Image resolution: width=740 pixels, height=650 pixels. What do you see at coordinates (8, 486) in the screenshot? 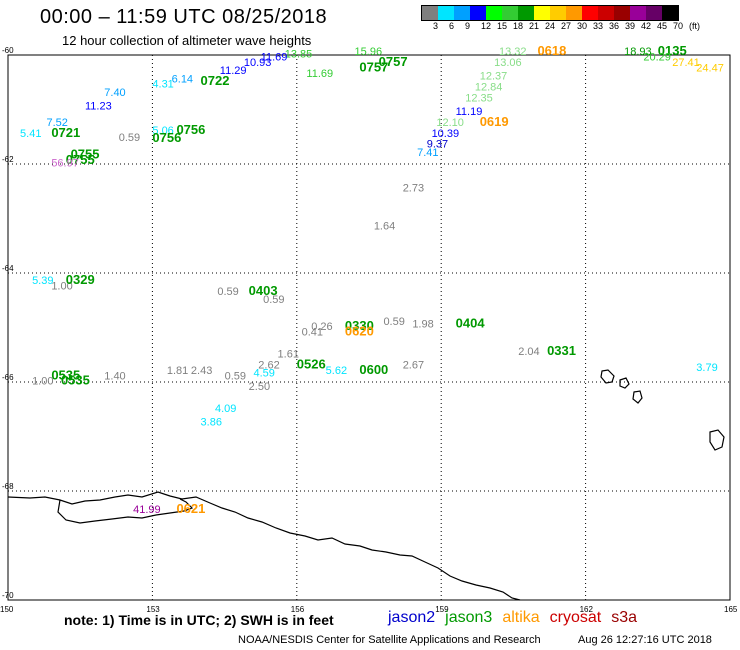
I see `y-tick-label: -68` at bounding box center [8, 486].